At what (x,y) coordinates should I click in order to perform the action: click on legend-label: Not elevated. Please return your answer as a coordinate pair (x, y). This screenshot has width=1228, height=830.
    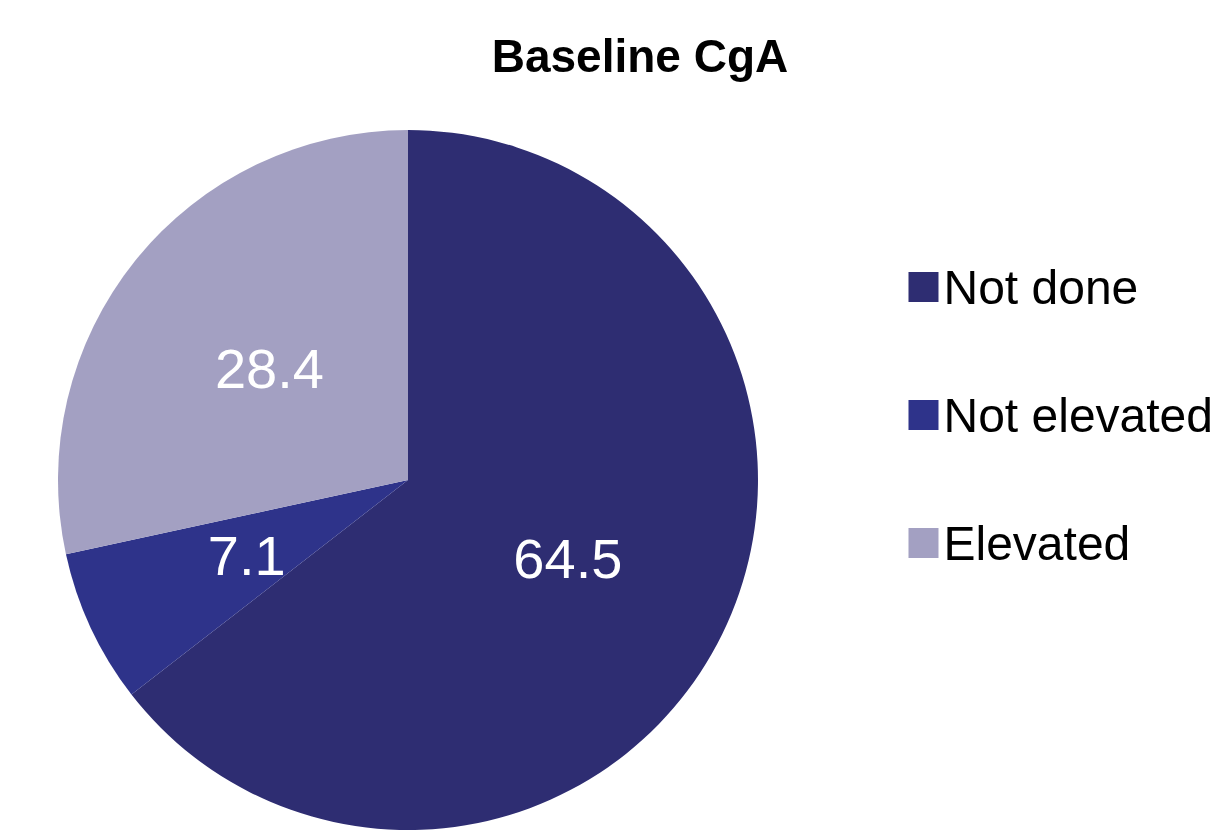
    Looking at the image, I should click on (1078, 415).